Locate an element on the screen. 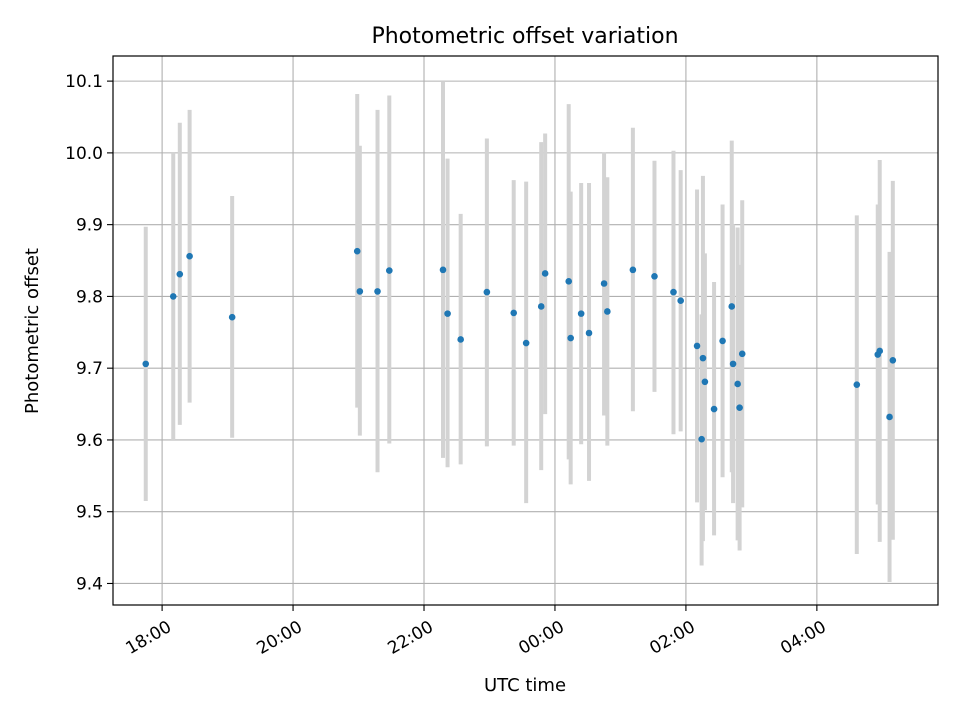 Image resolution: width=960 pixels, height=720 pixels. chart-title: Photometric offset variation is located at coordinates (524, 36).